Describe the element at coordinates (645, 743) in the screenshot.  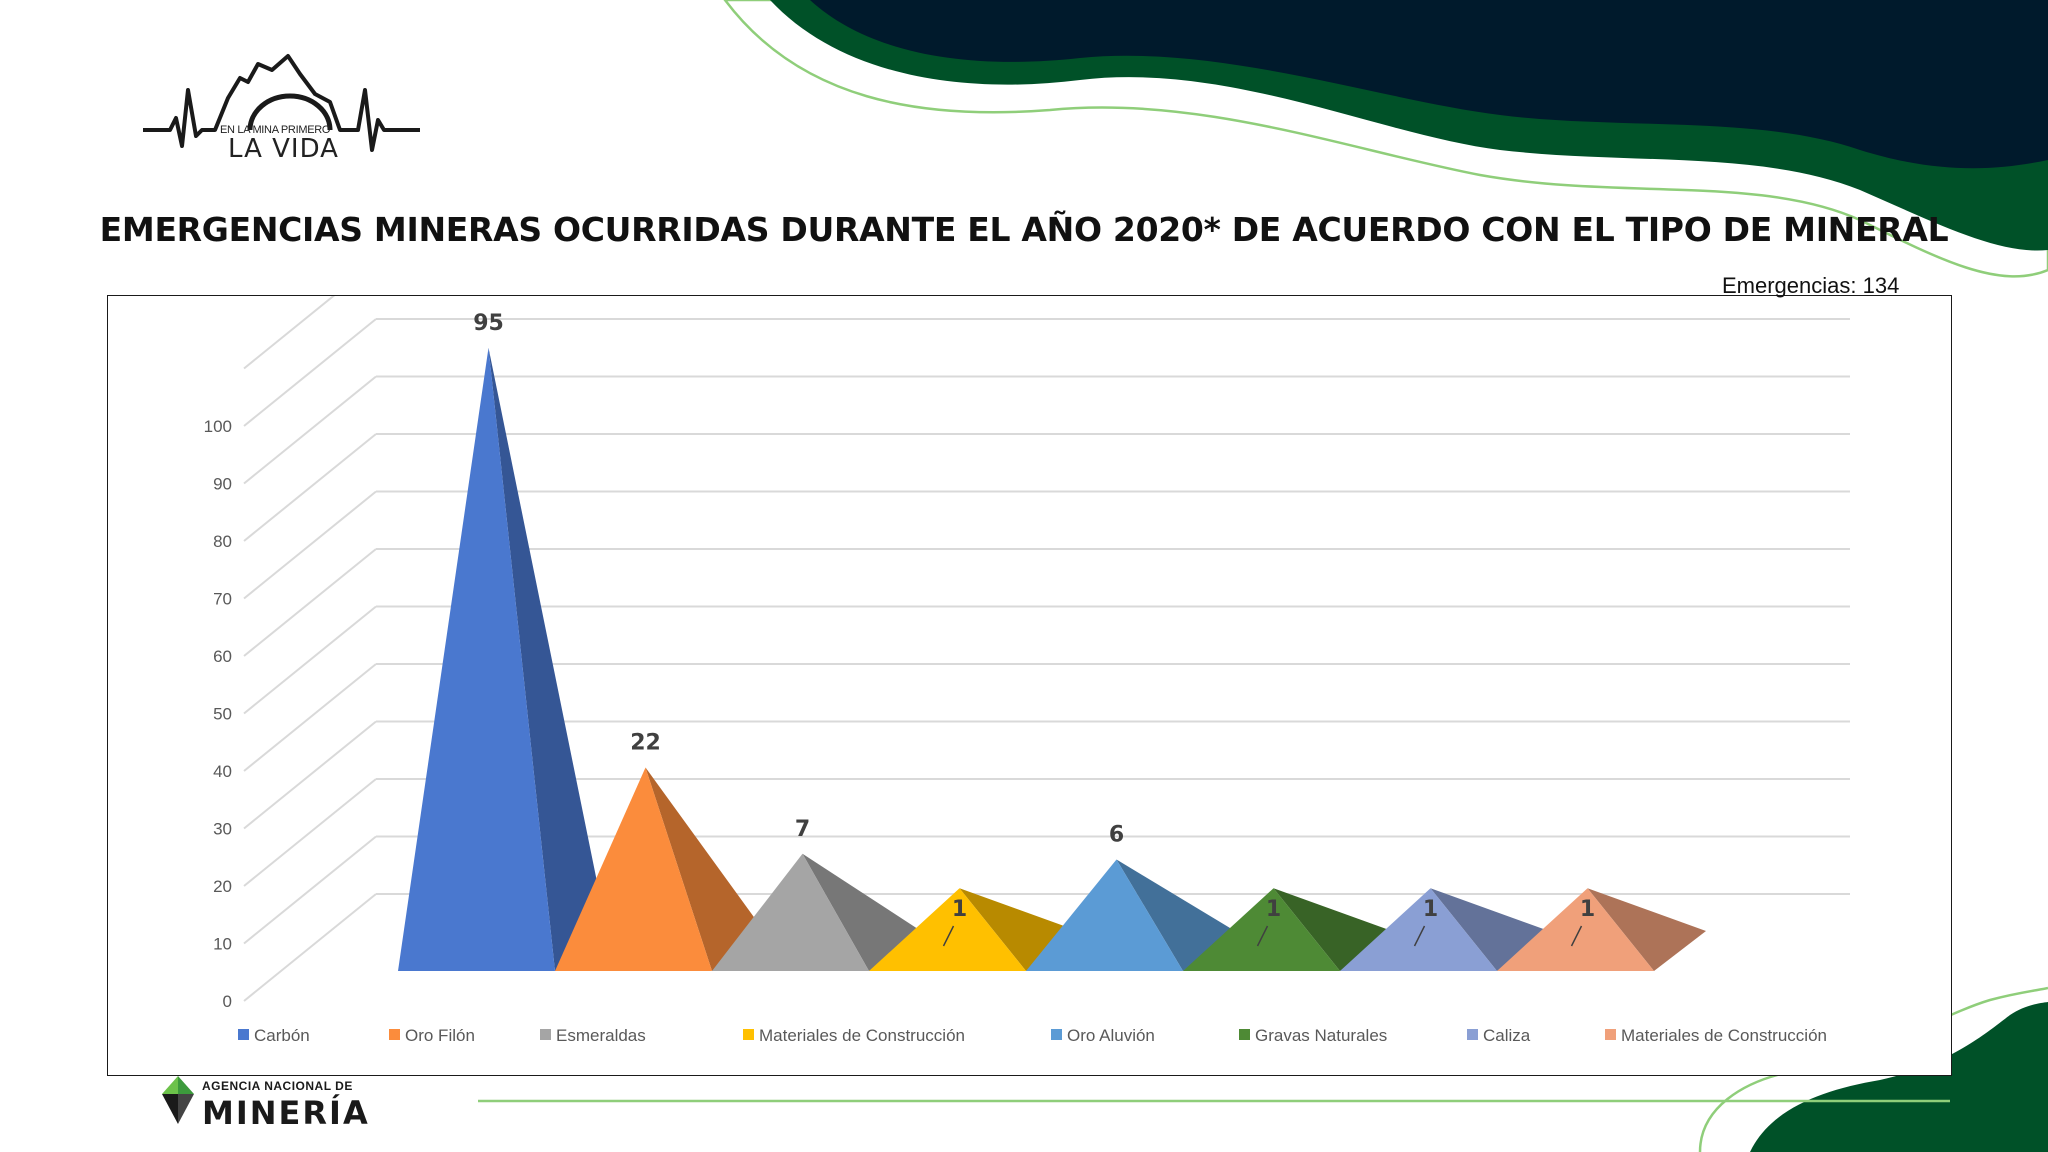
I see `data-label: 22` at that location.